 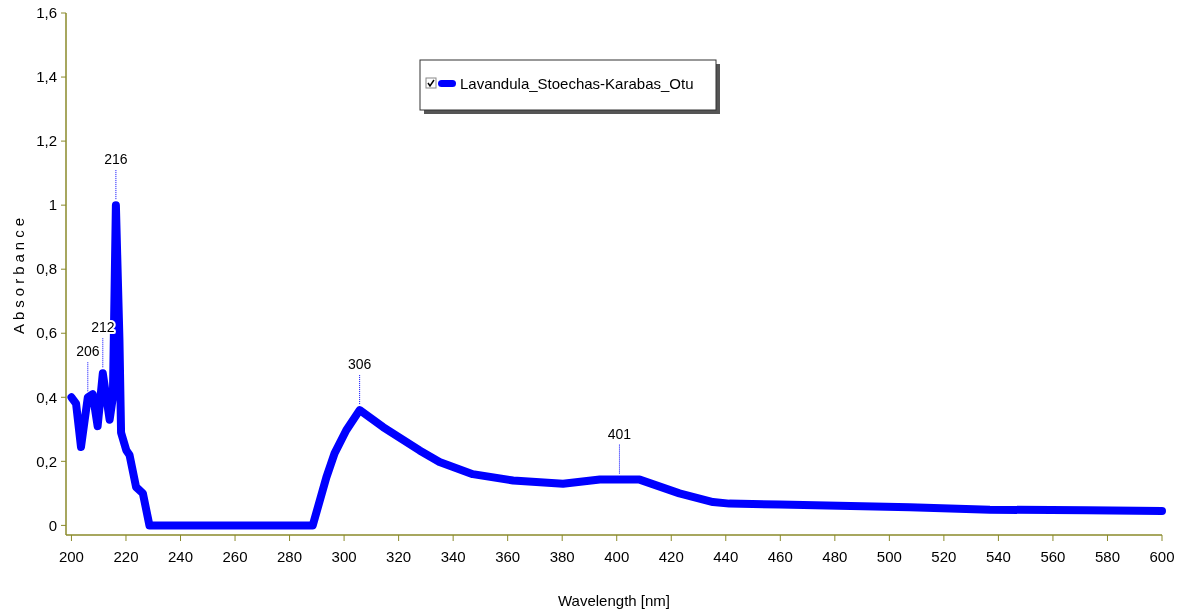 I want to click on y-tick-label: 1,6, so click(x=46, y=13).